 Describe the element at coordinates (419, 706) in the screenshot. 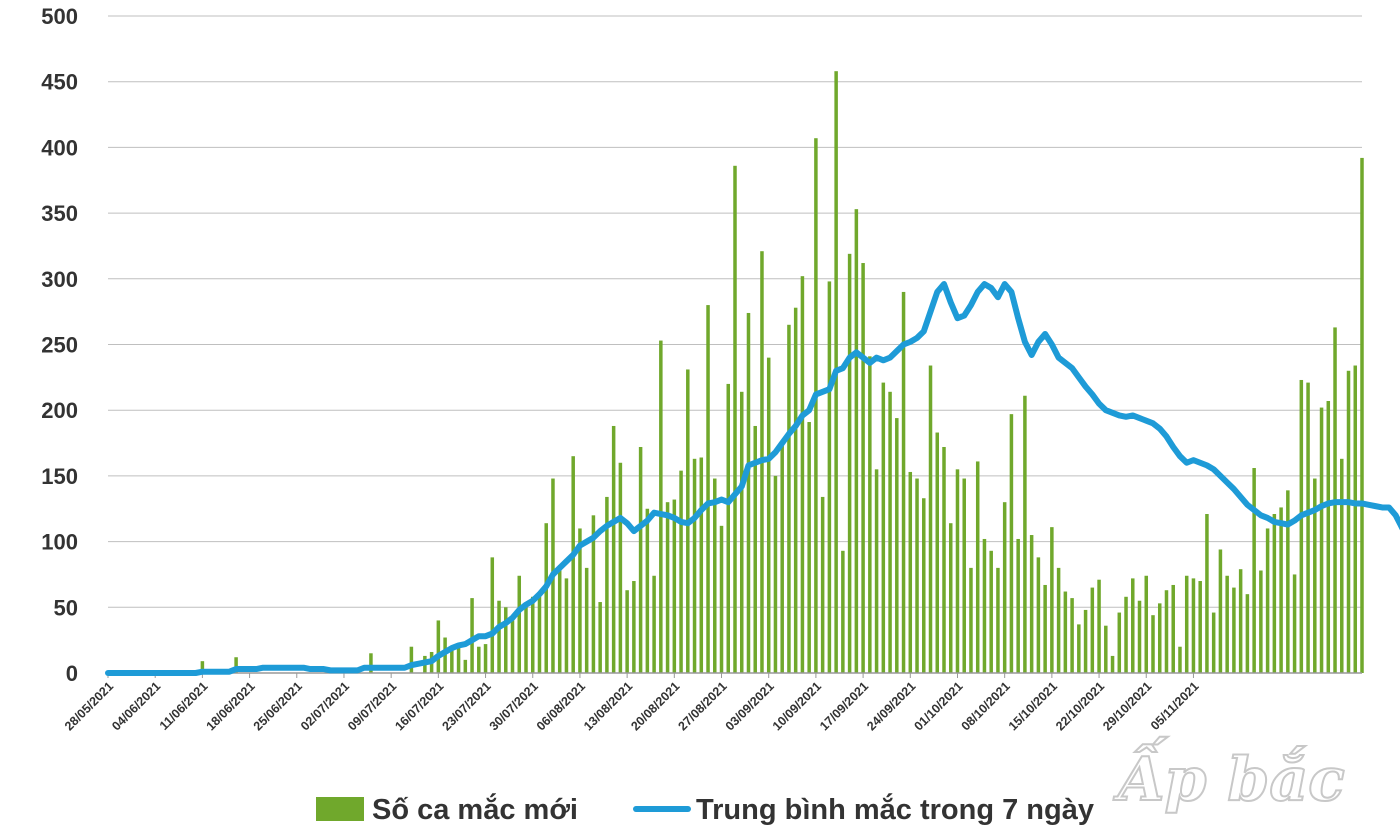

I see `x-tick-label: 16/07/2021` at that location.